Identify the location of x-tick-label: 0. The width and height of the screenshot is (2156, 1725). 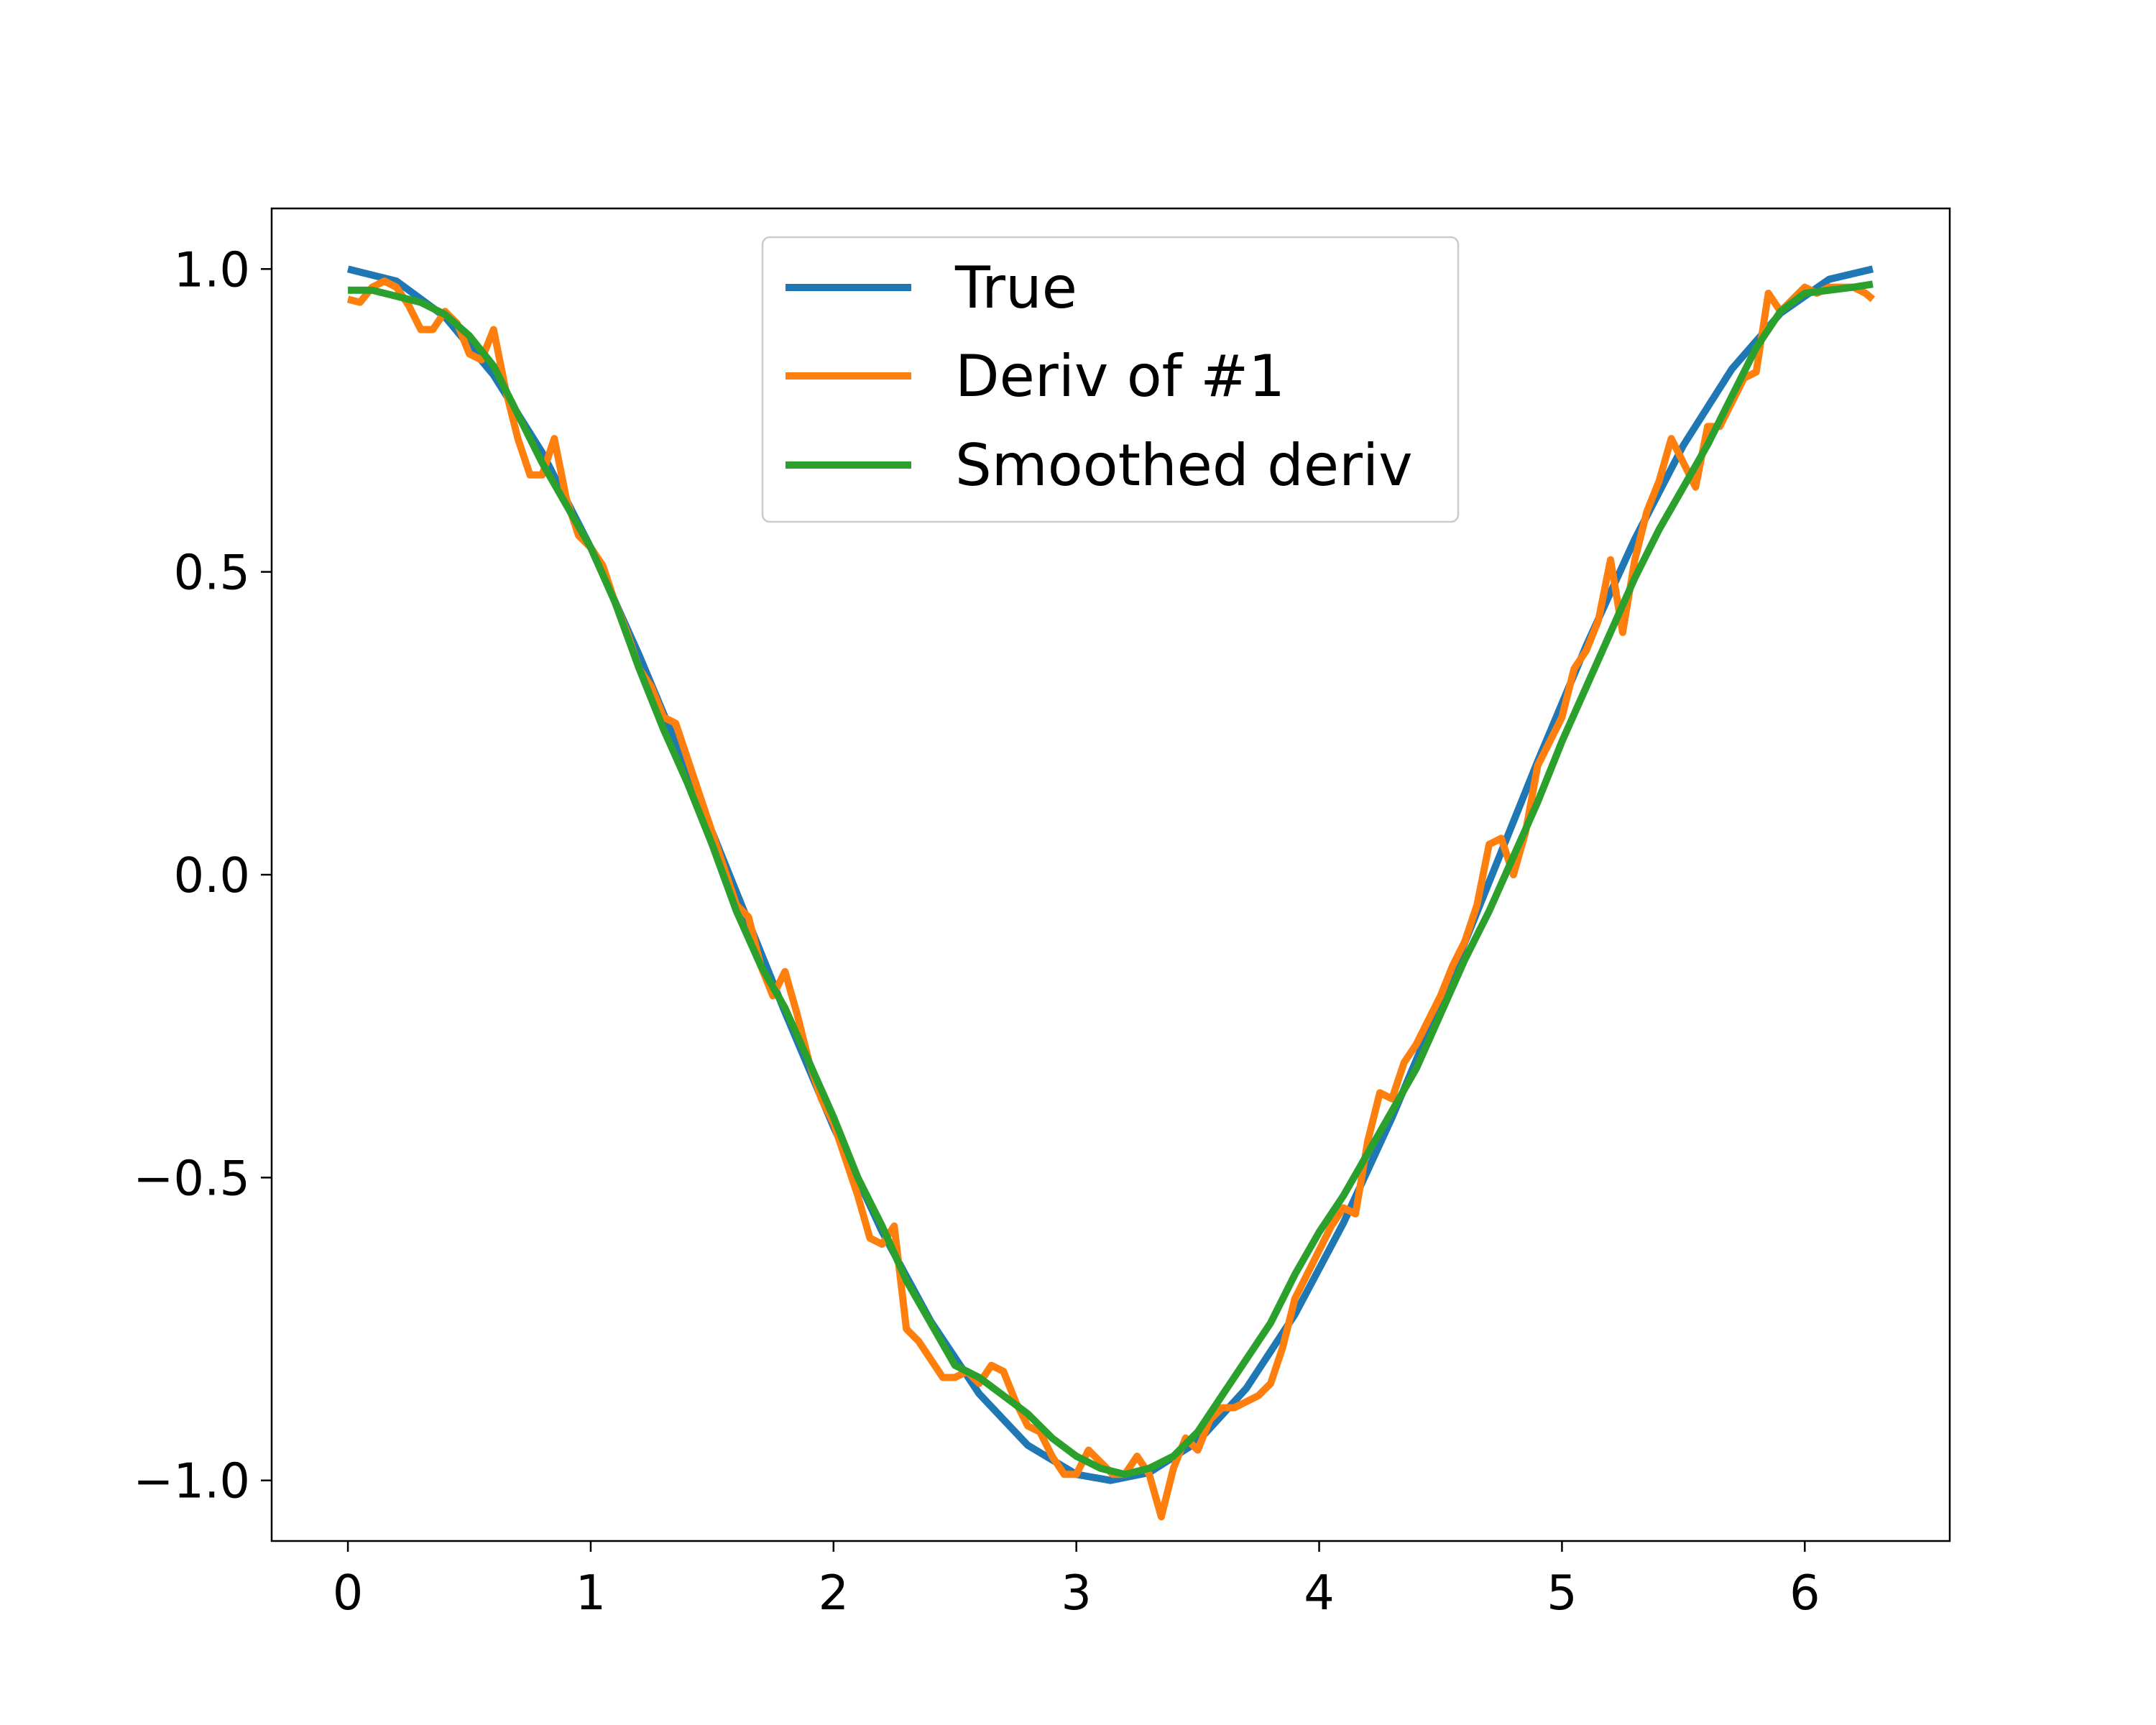
(348, 1593).